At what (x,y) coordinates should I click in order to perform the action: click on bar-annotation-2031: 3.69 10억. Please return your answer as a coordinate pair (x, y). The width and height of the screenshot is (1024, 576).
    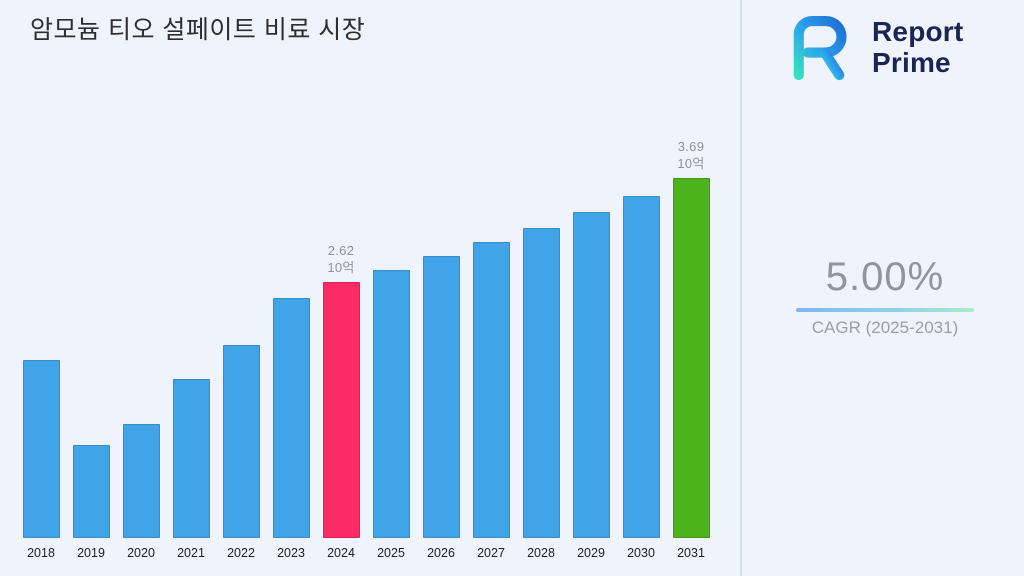
    Looking at the image, I should click on (691, 155).